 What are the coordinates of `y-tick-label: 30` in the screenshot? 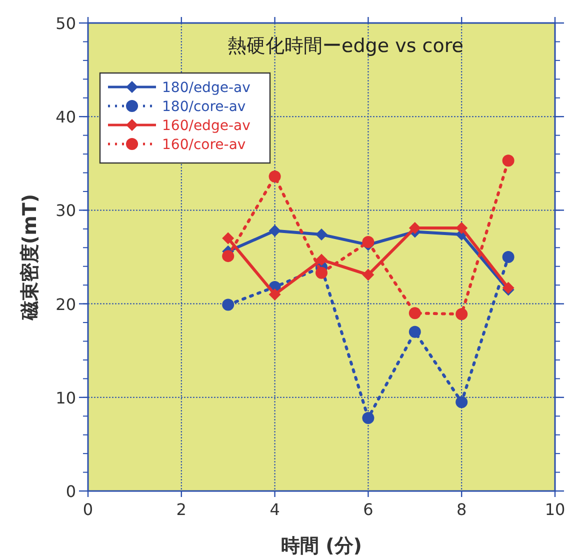 It's located at (66, 210).